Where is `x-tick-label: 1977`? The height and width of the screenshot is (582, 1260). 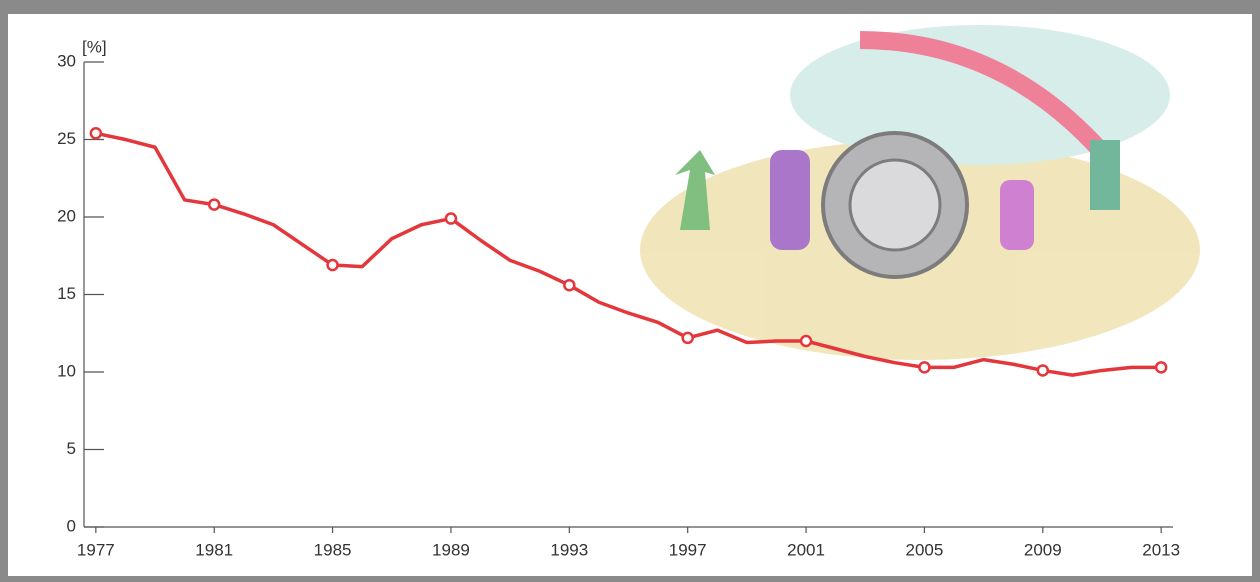
x-tick-label: 1977 is located at coordinates (96, 549).